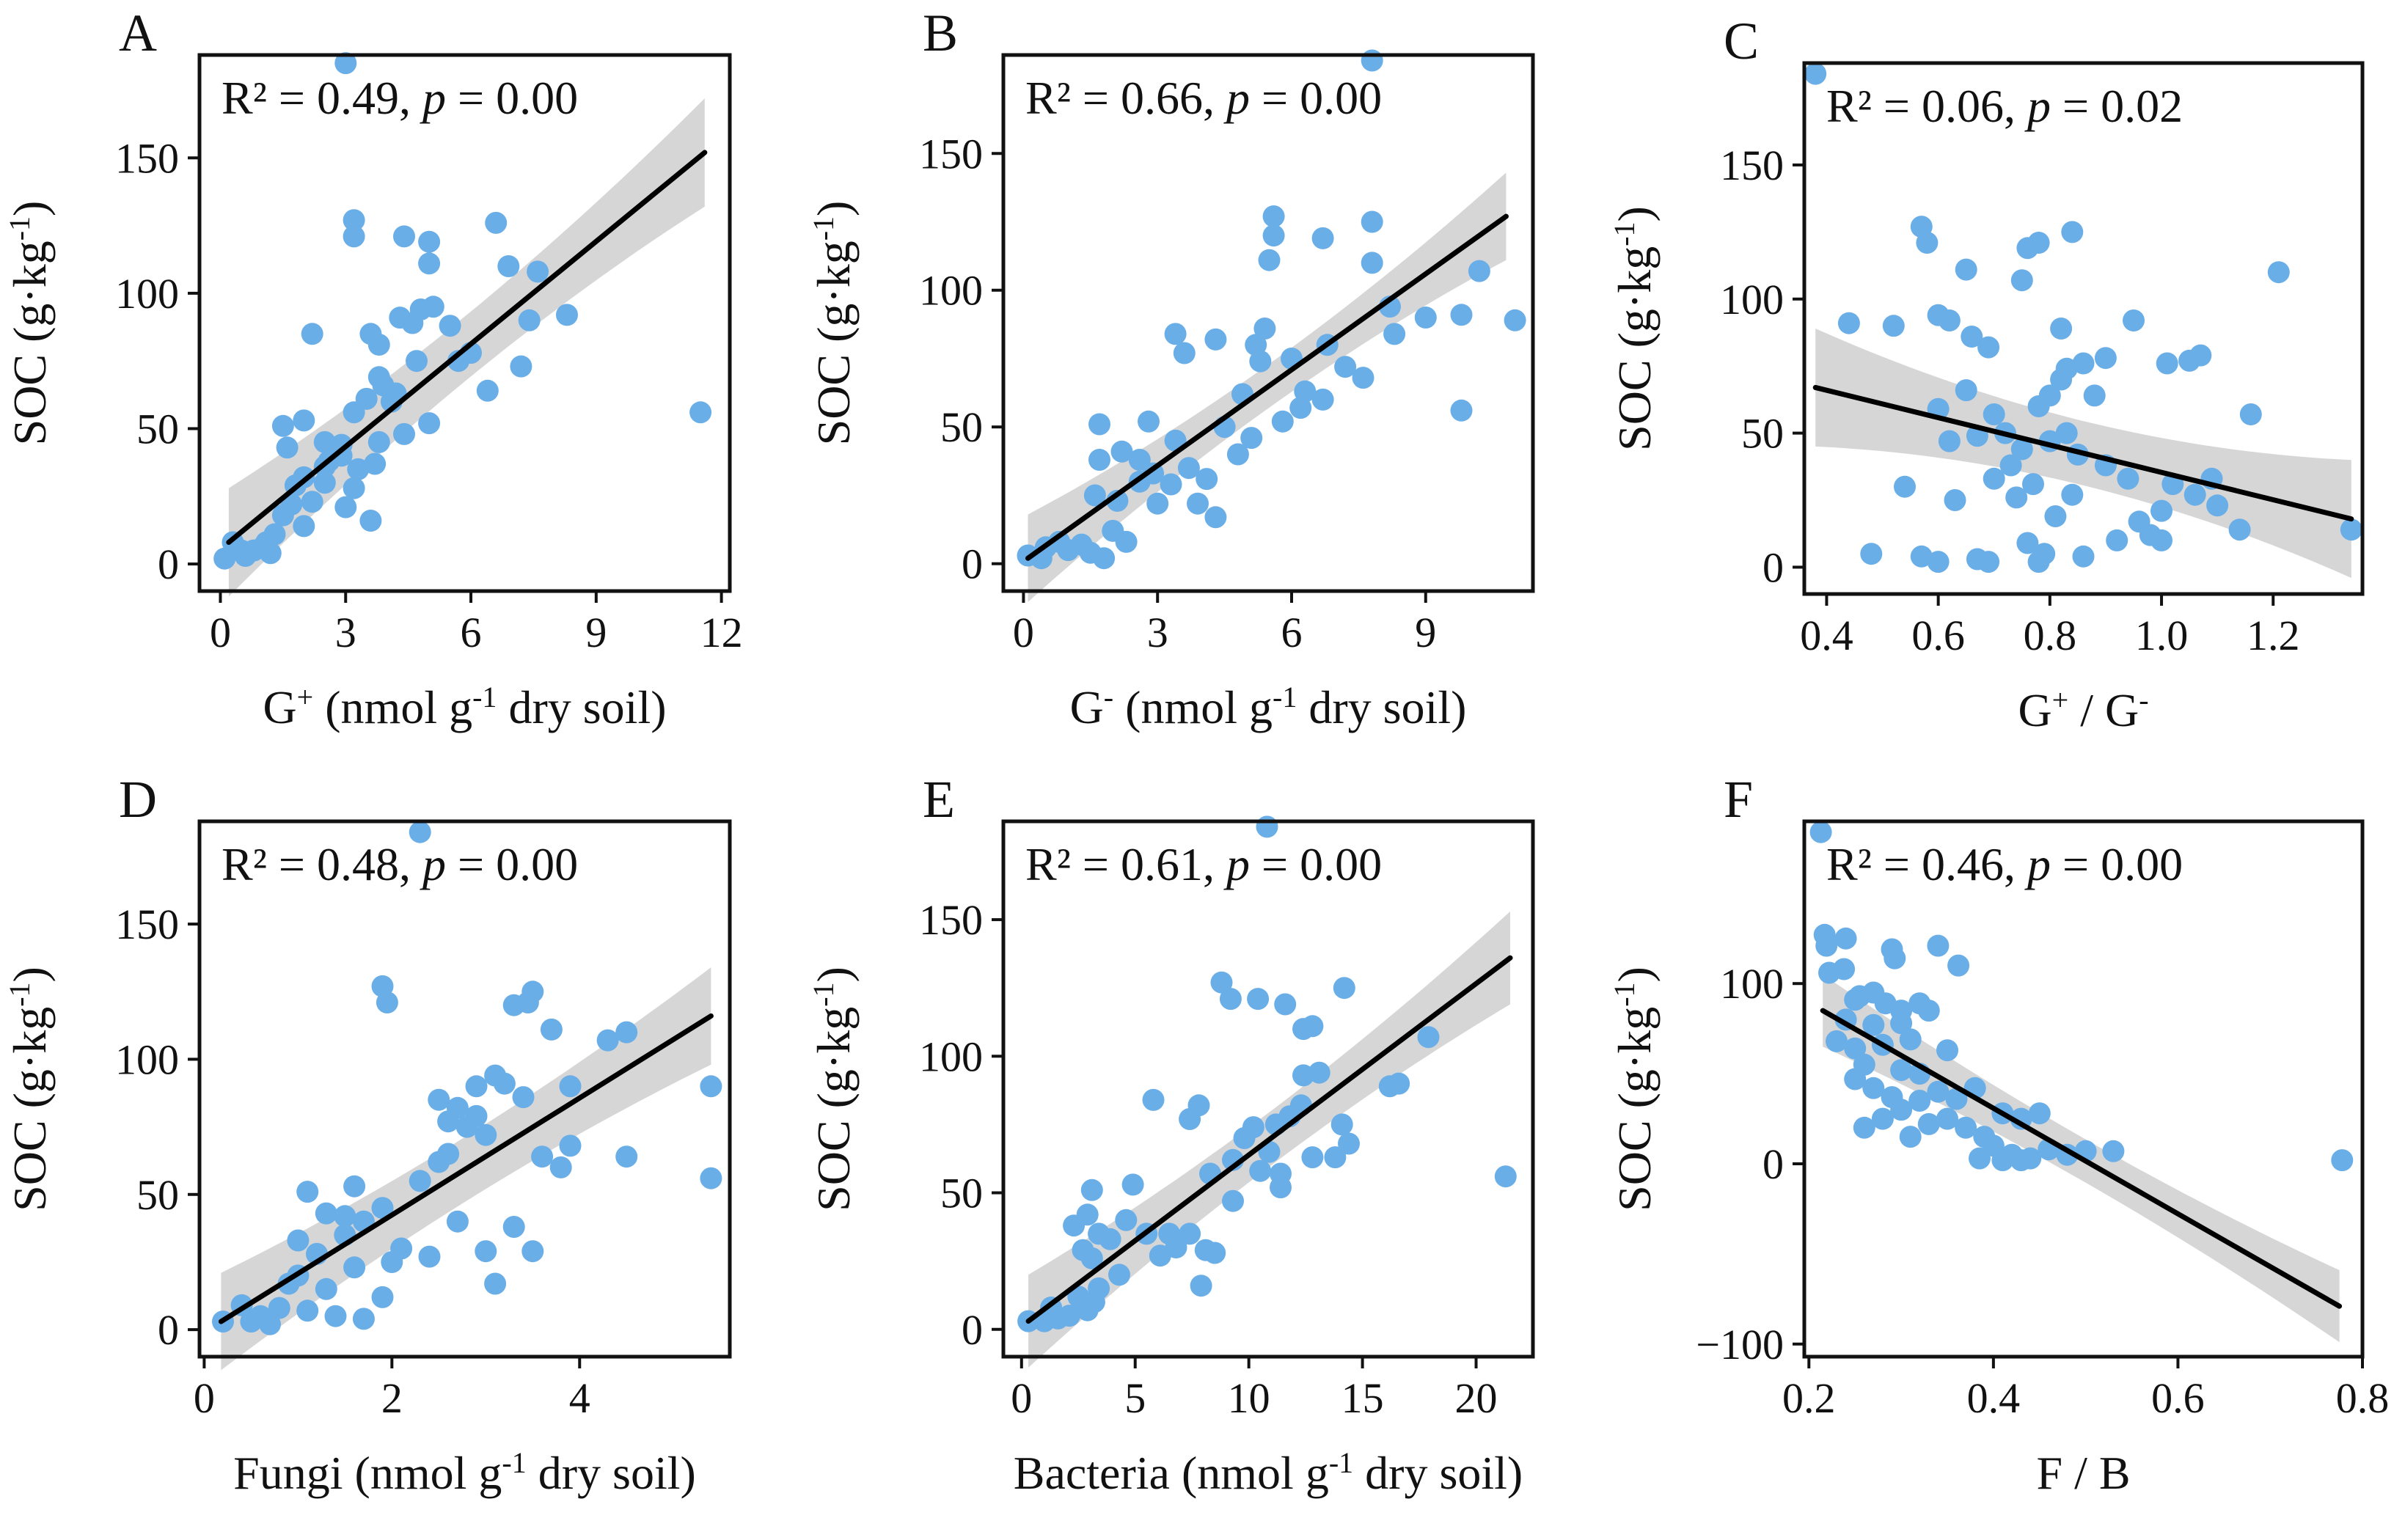 The image size is (2405, 1540). What do you see at coordinates (834, 264) in the screenshot?
I see `y-label-unit: kg` at bounding box center [834, 264].